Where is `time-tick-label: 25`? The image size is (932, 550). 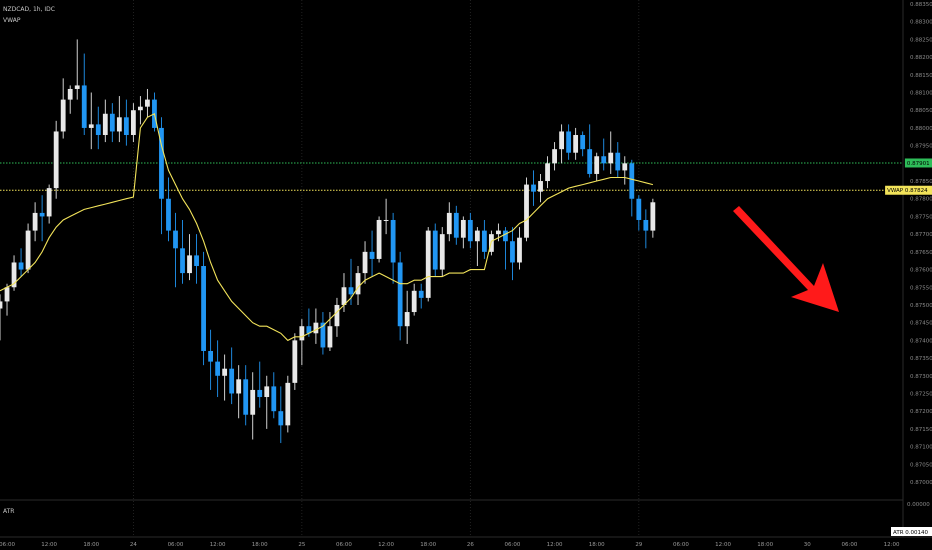
time-tick-label: 25 is located at coordinates (301, 545).